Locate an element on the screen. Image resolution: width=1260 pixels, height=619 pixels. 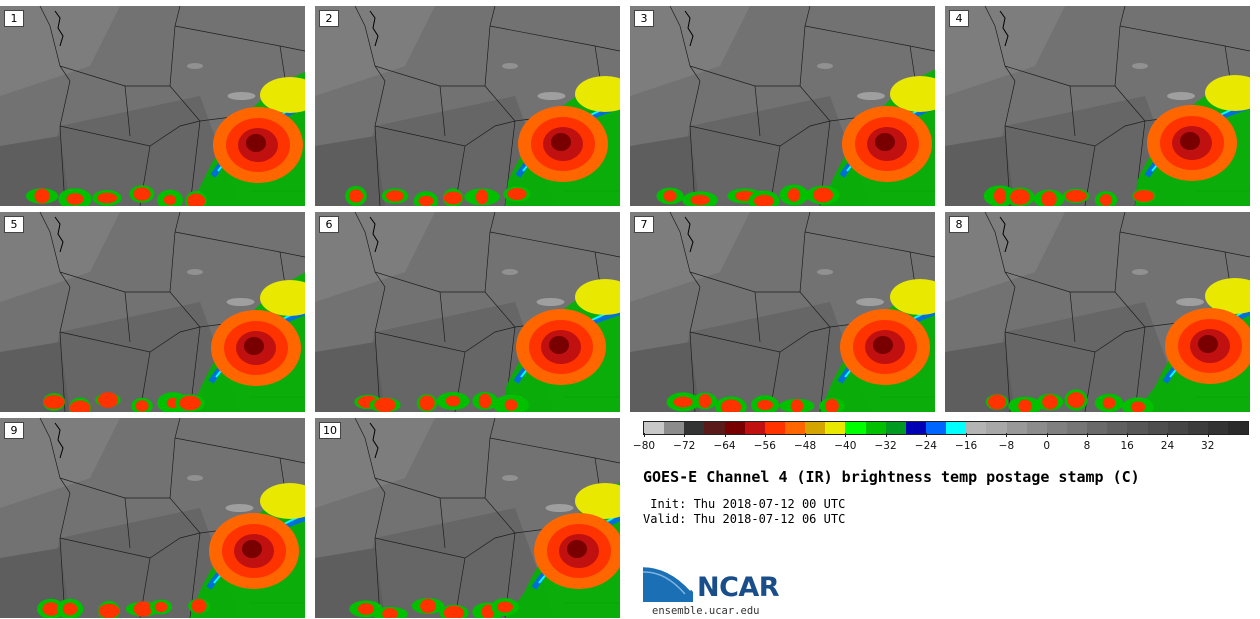
panel-number: 10 is located at coordinates (330, 430).